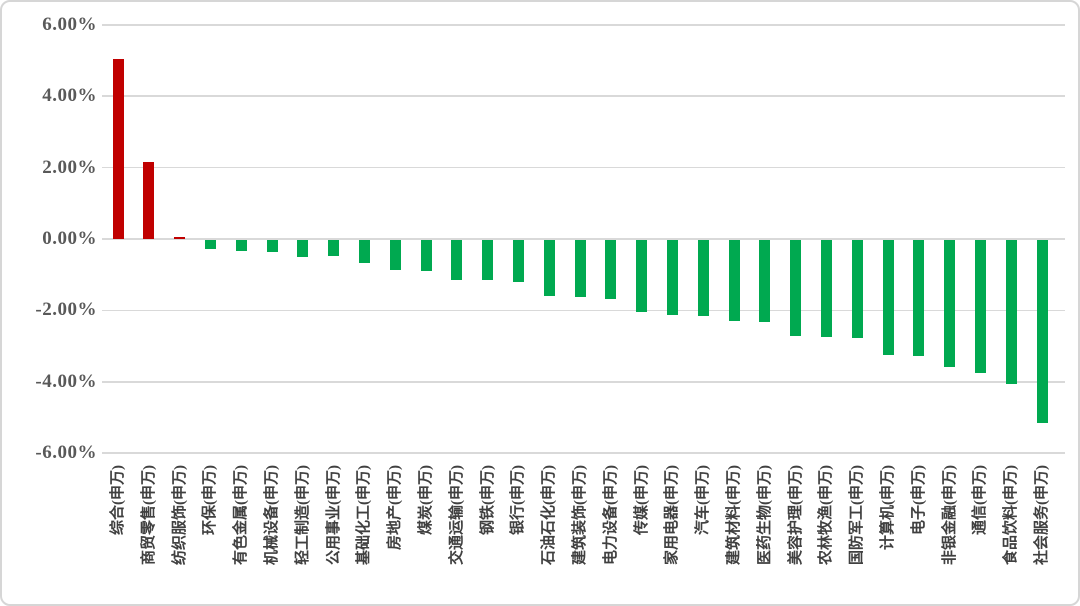 The height and width of the screenshot is (606, 1080). Describe the element at coordinates (764, 515) in the screenshot. I see `x-axis-category-label: 医药生物(申万)` at that location.